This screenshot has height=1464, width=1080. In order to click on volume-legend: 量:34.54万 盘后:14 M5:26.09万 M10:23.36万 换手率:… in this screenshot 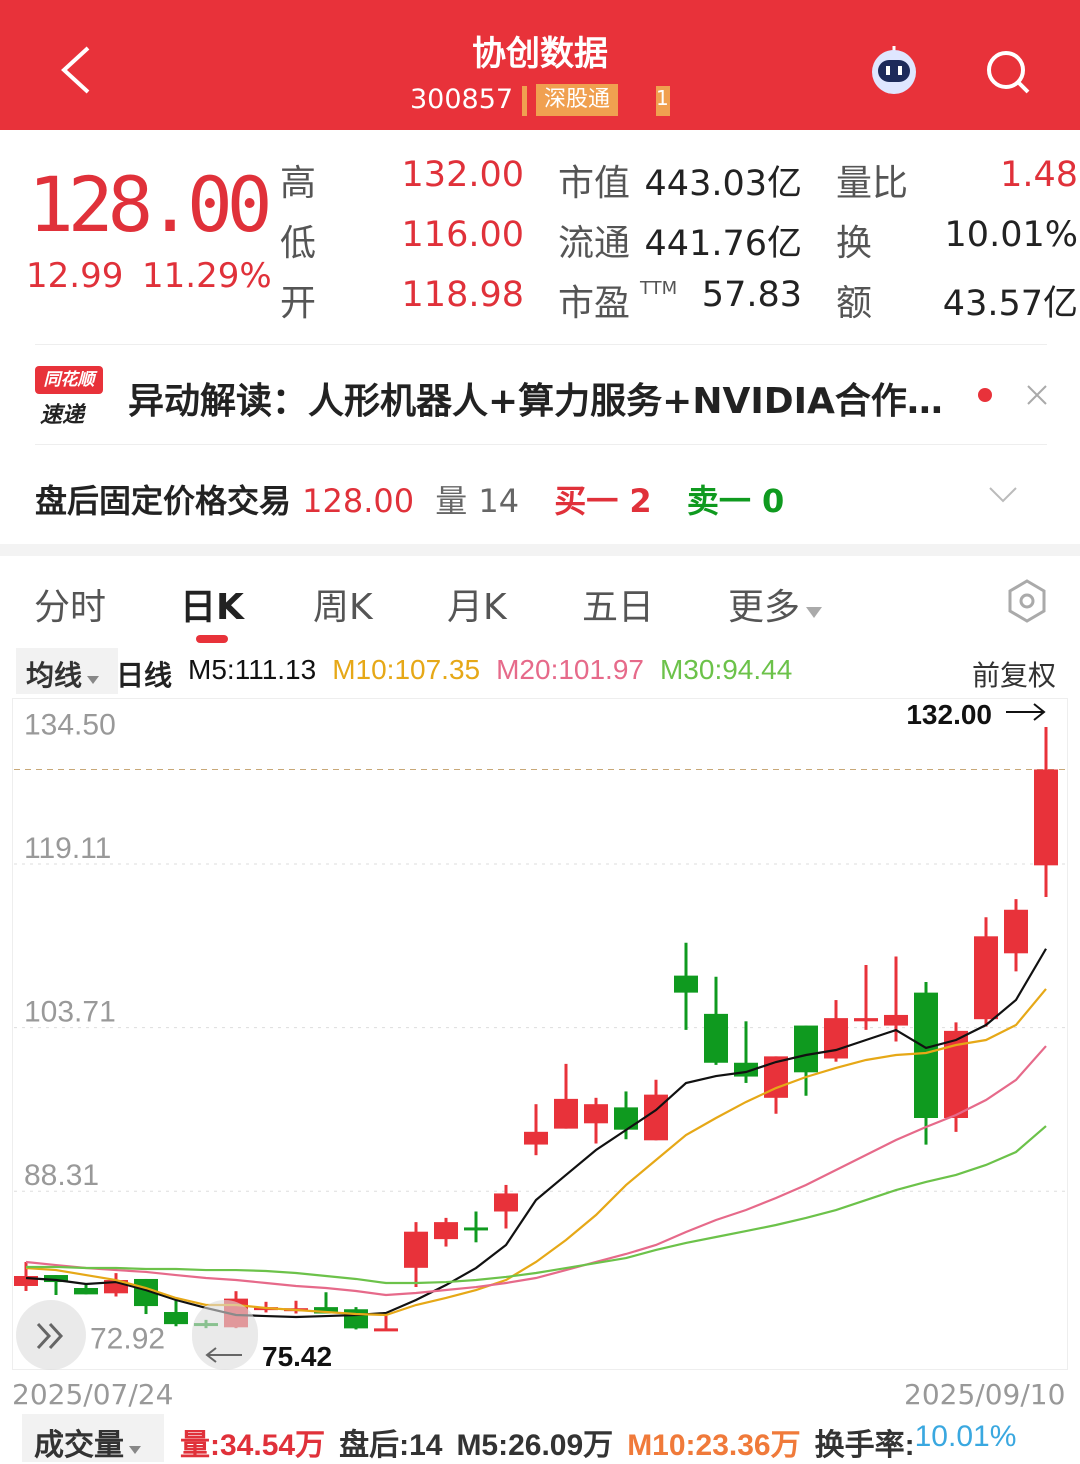, I will do `click(598, 1442)`.